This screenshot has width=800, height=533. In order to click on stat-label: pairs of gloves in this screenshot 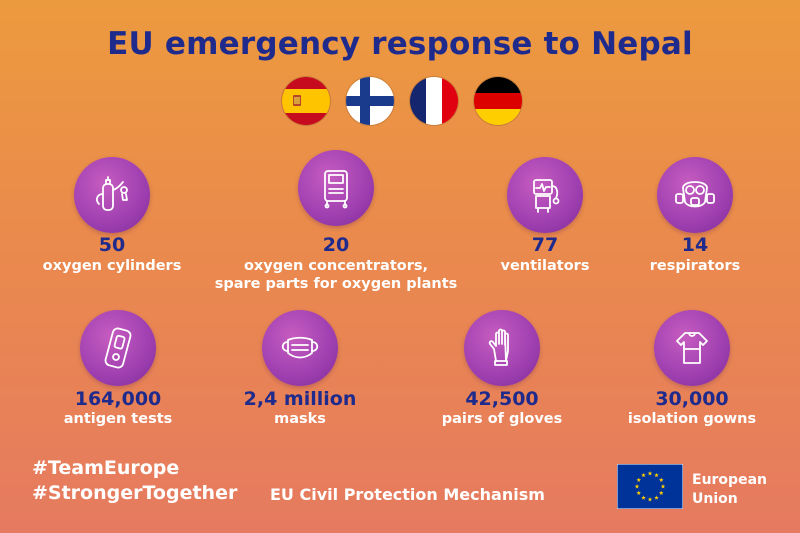, I will do `click(502, 419)`.